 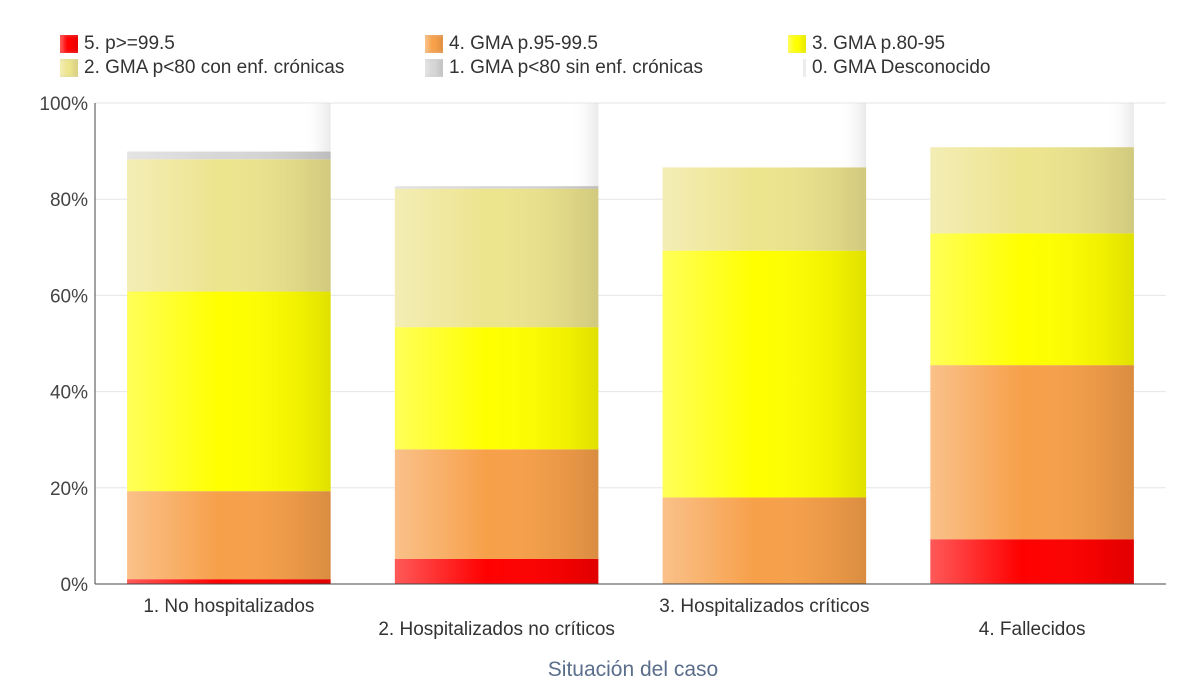 I want to click on legend-label: 1. GMA p<80 sin enf. crónicas, so click(x=576, y=67).